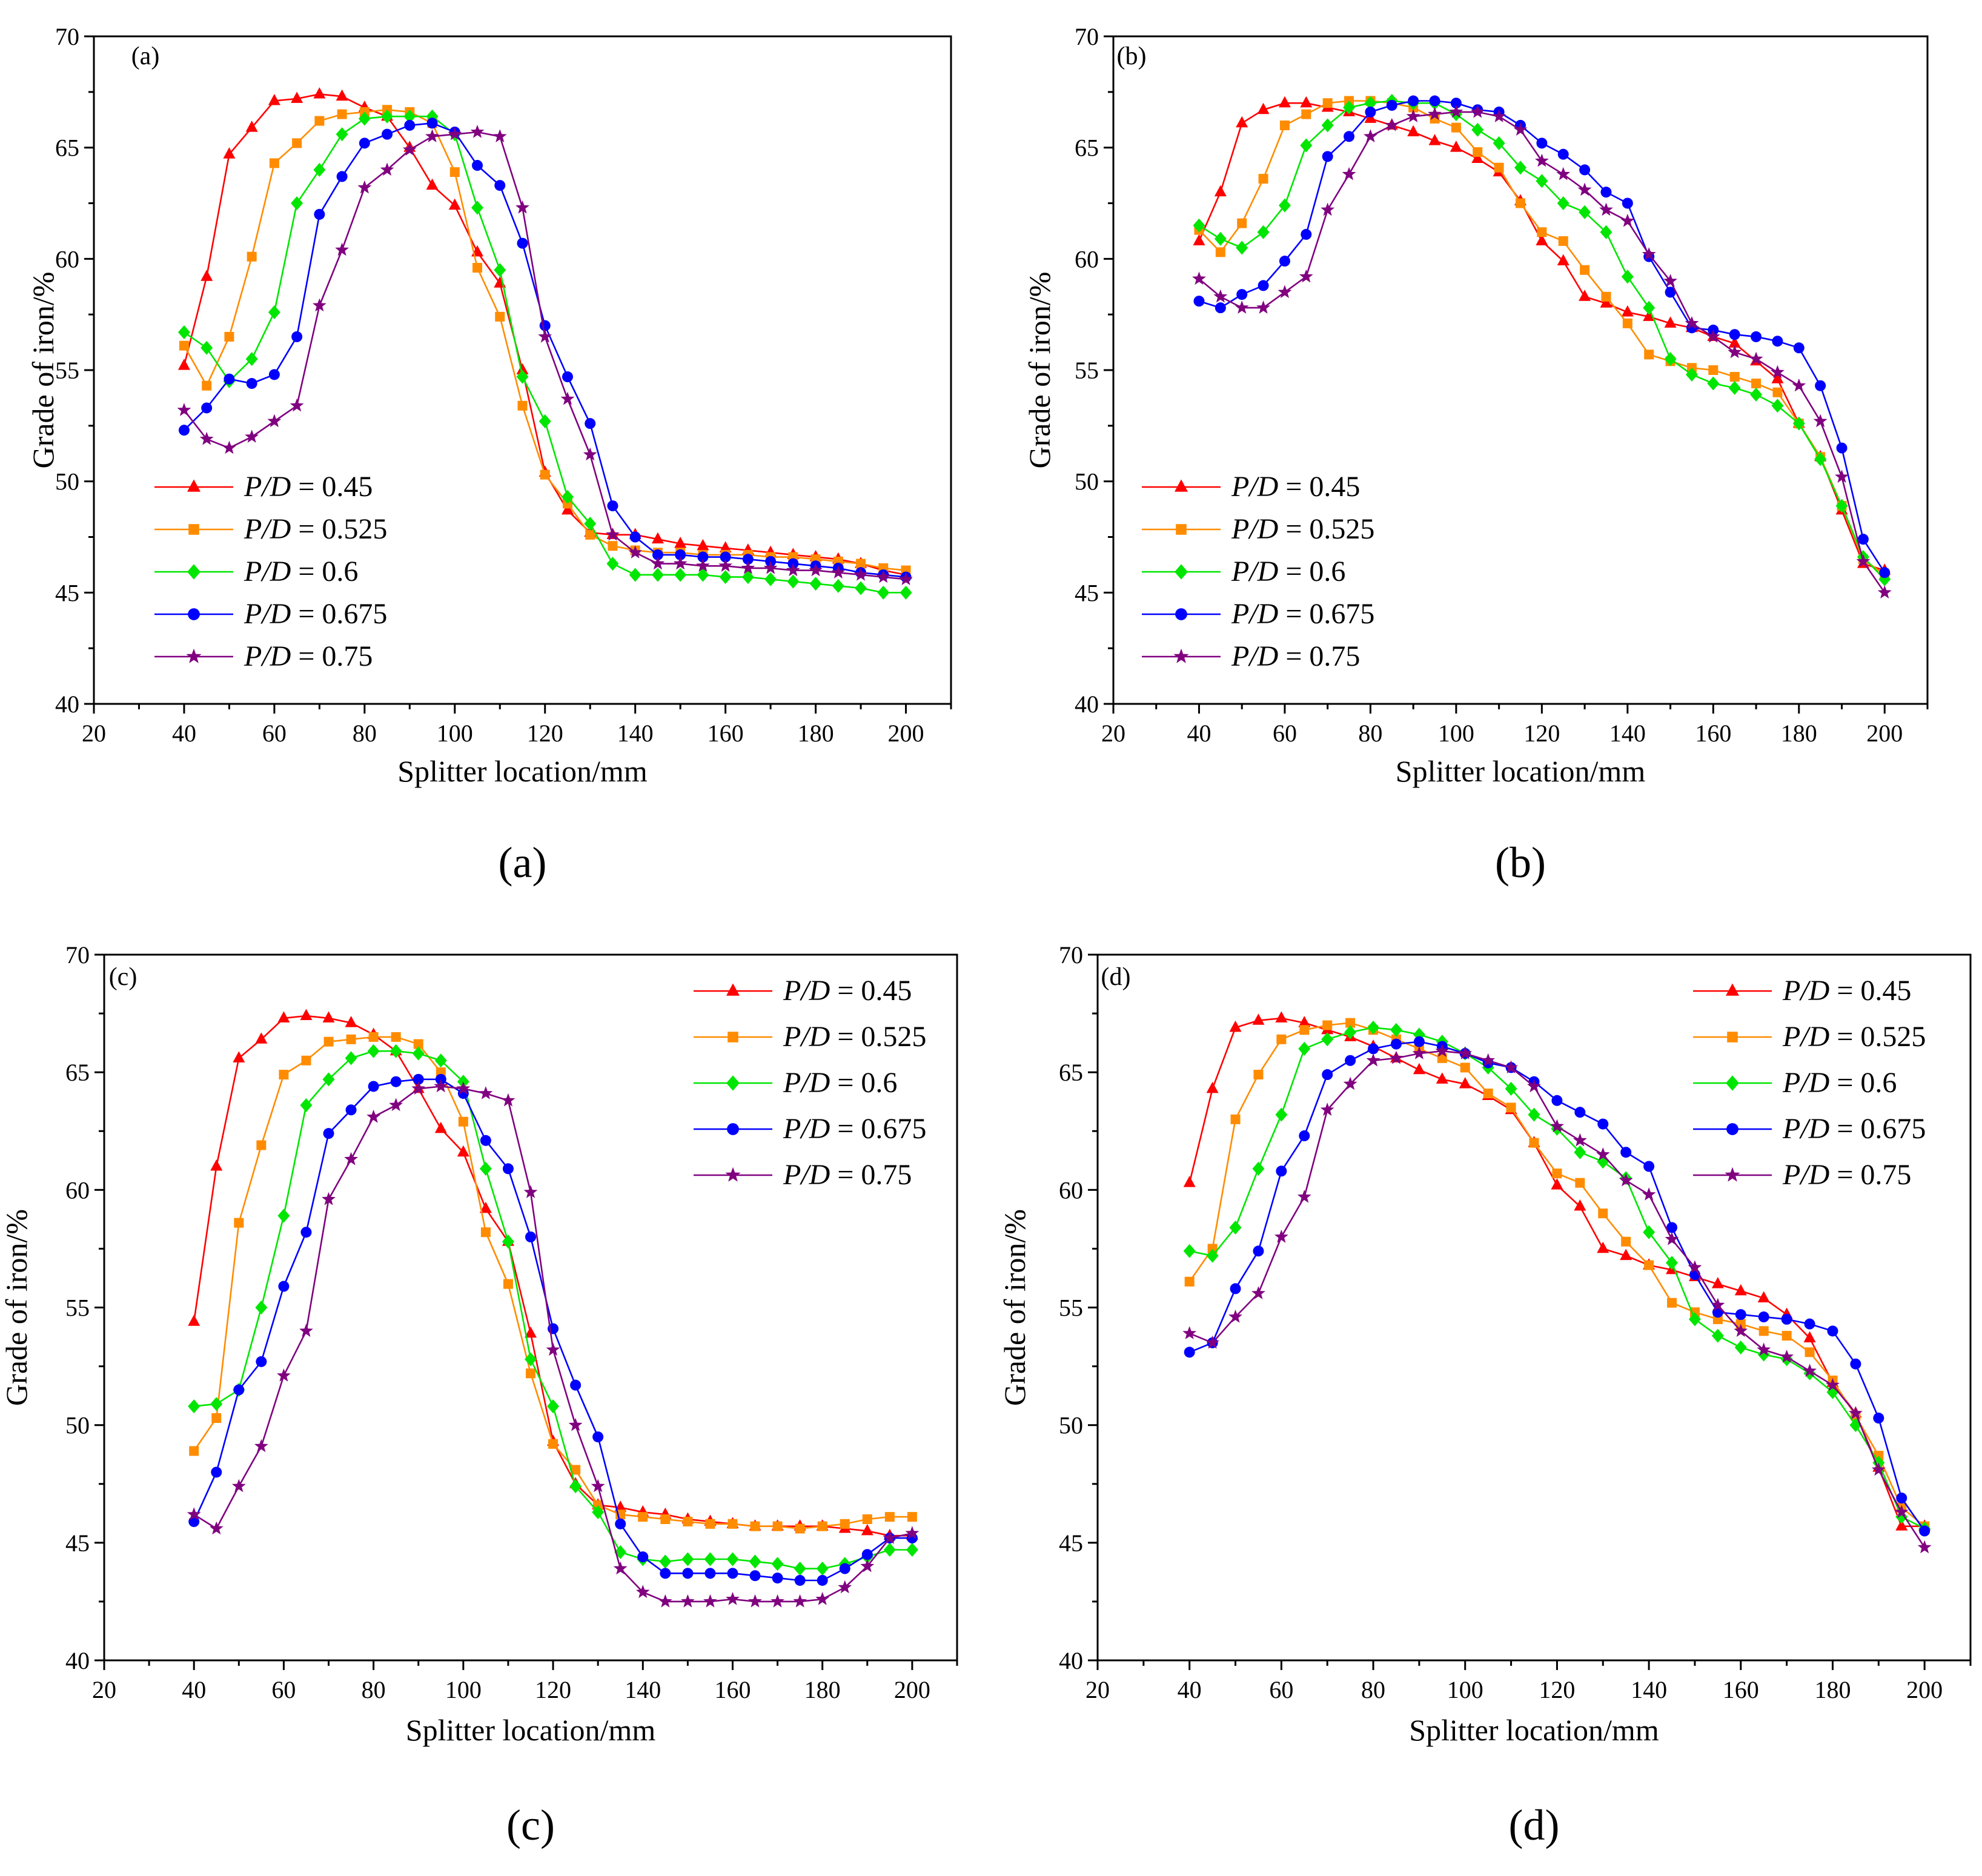  What do you see at coordinates (1071, 1426) in the screenshot?
I see `y-tick-label: 50` at bounding box center [1071, 1426].